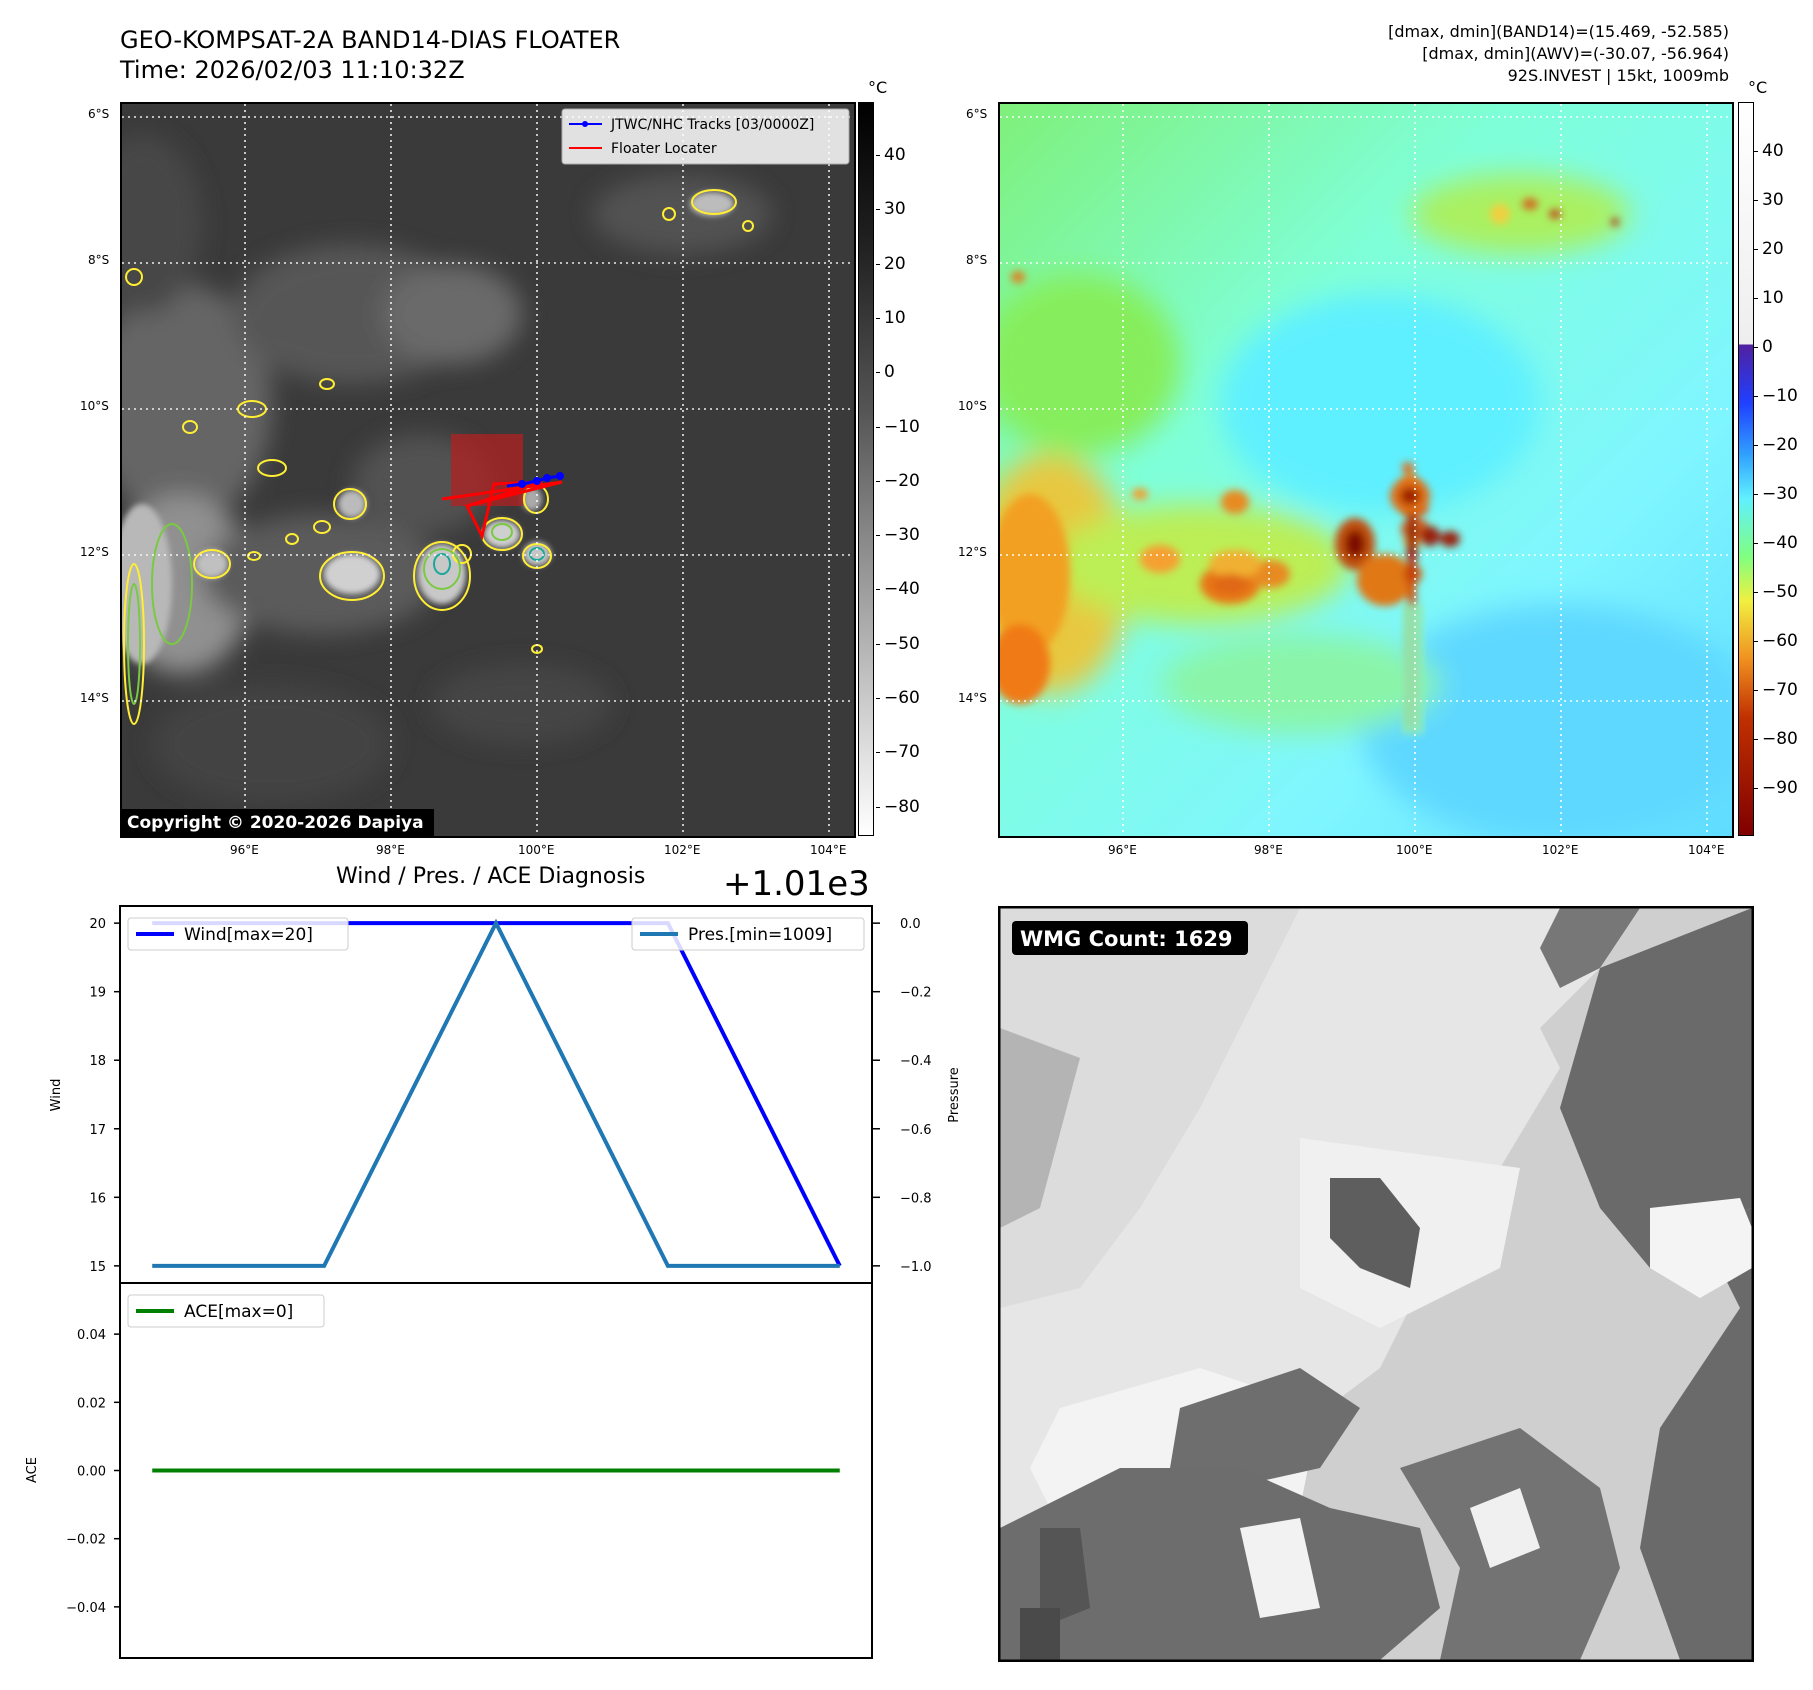 The height and width of the screenshot is (1690, 1813). Describe the element at coordinates (910, 924) in the screenshot. I see `pressure-ytick-label: 0.0` at that location.